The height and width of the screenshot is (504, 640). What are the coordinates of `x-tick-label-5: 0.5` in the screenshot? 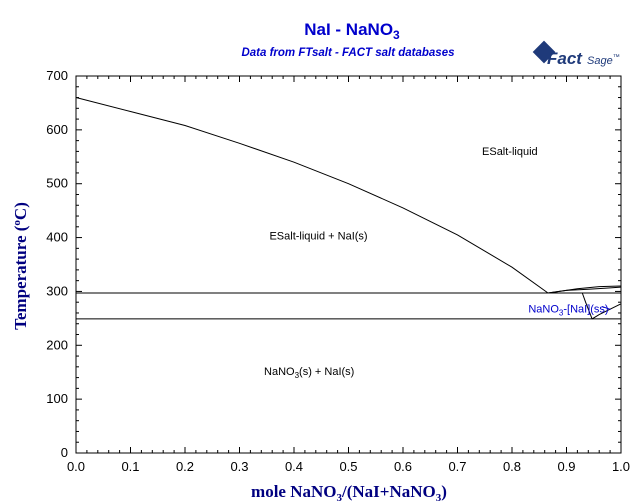 It's located at (348, 466).